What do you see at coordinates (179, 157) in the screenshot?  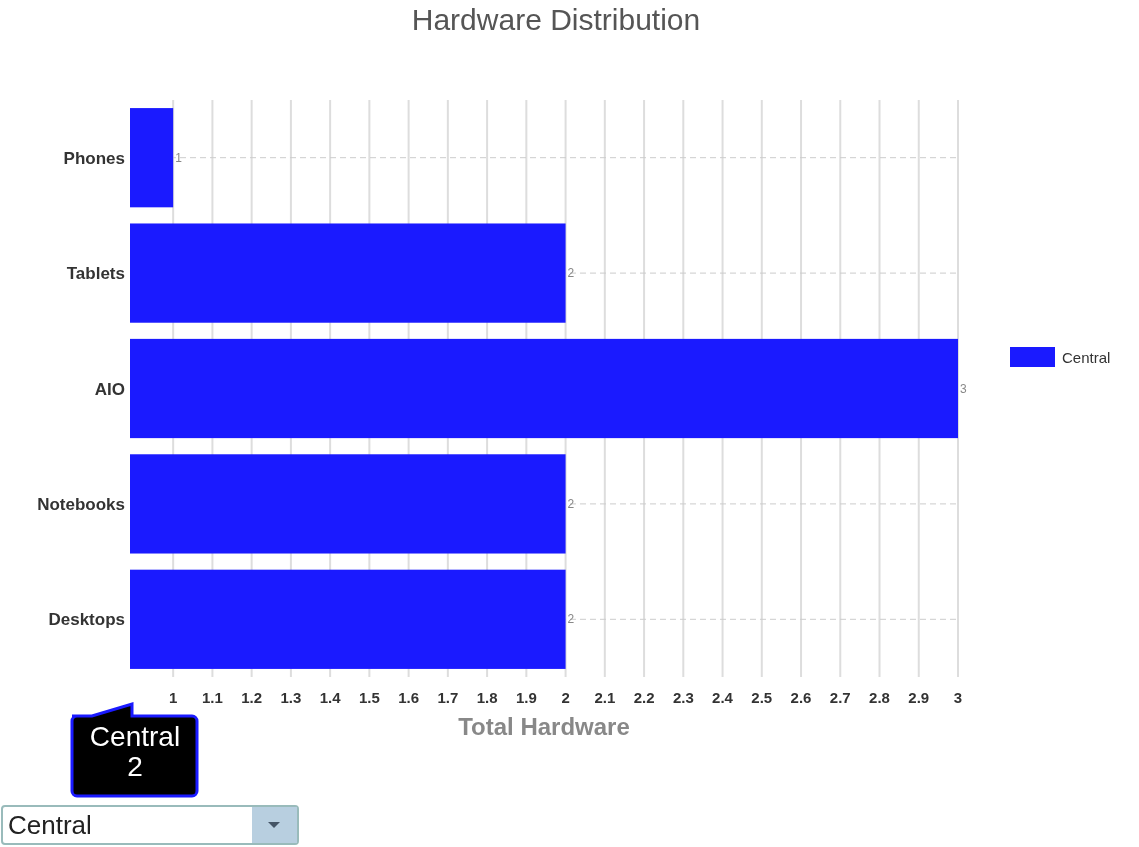 I see `data-label: 1` at bounding box center [179, 157].